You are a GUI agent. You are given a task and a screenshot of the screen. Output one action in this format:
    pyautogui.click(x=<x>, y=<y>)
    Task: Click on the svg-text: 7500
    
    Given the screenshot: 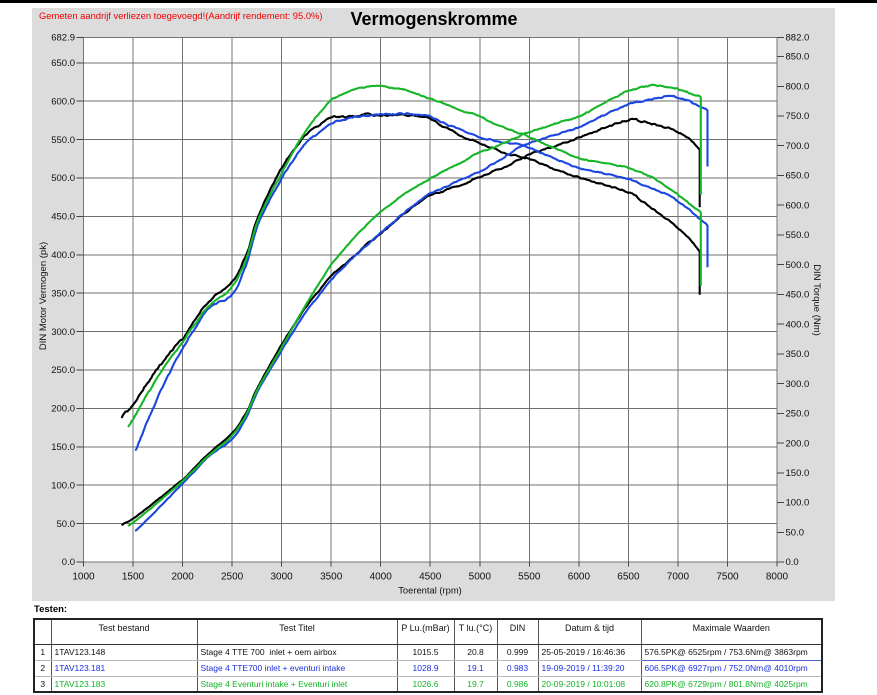 What is the action you would take?
    pyautogui.click(x=727, y=577)
    